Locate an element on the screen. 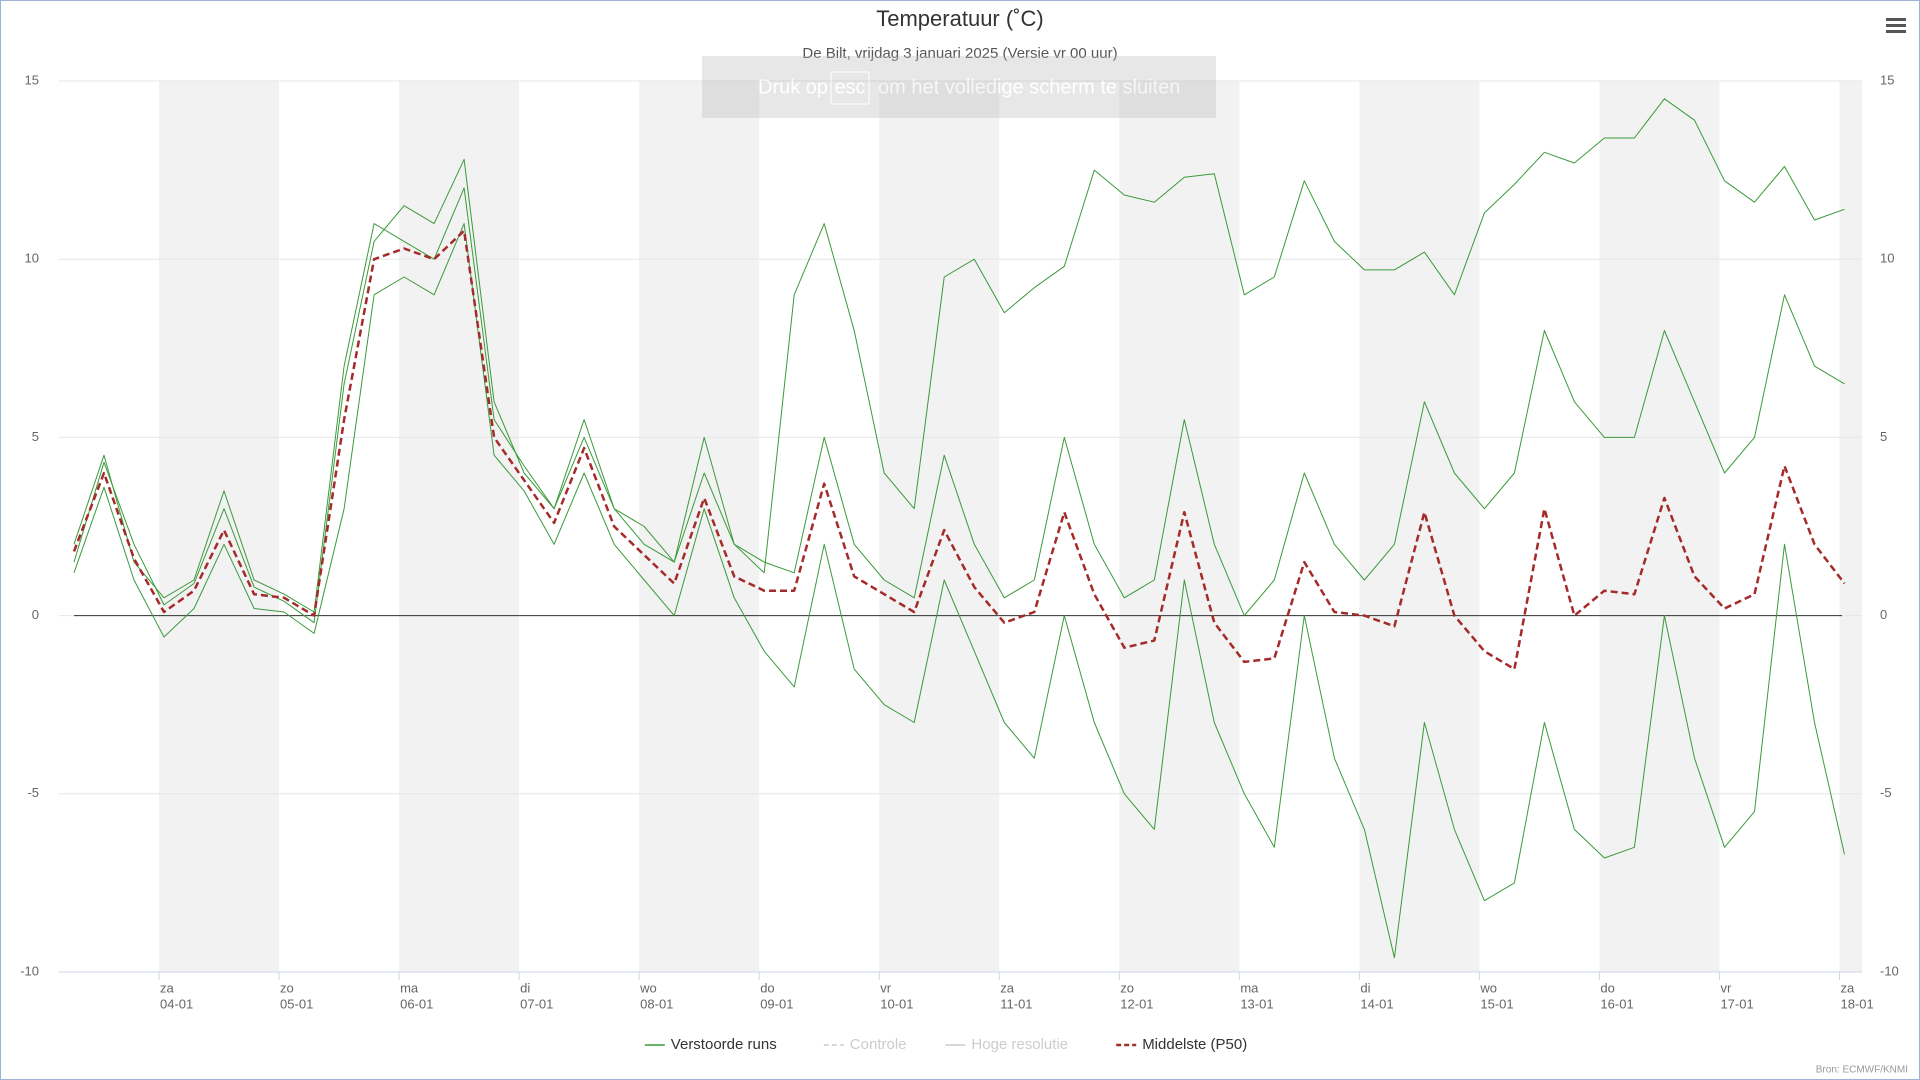 The width and height of the screenshot is (1920, 1080). x-tick-label: 07-01 is located at coordinates (536, 1003).